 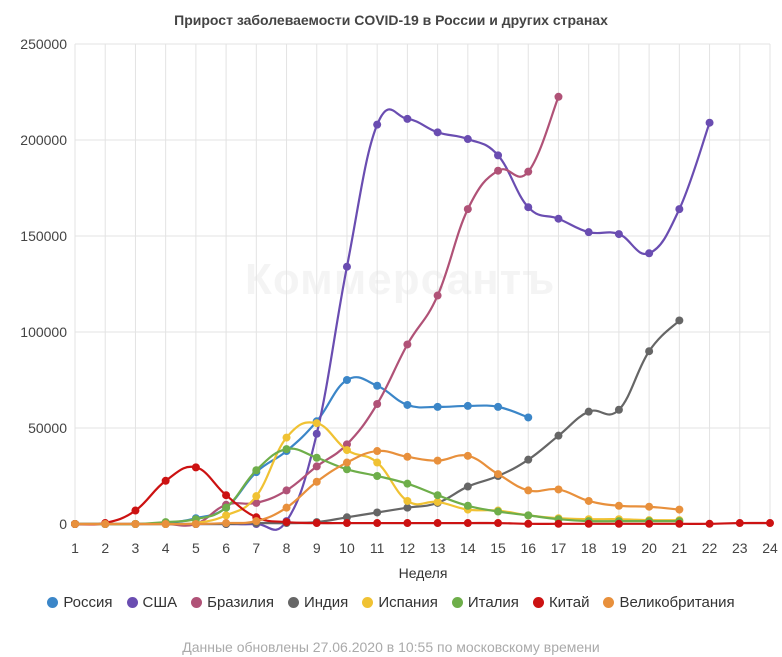 What do you see at coordinates (43, 236) in the screenshot?
I see `y-tick-label: 150000` at bounding box center [43, 236].